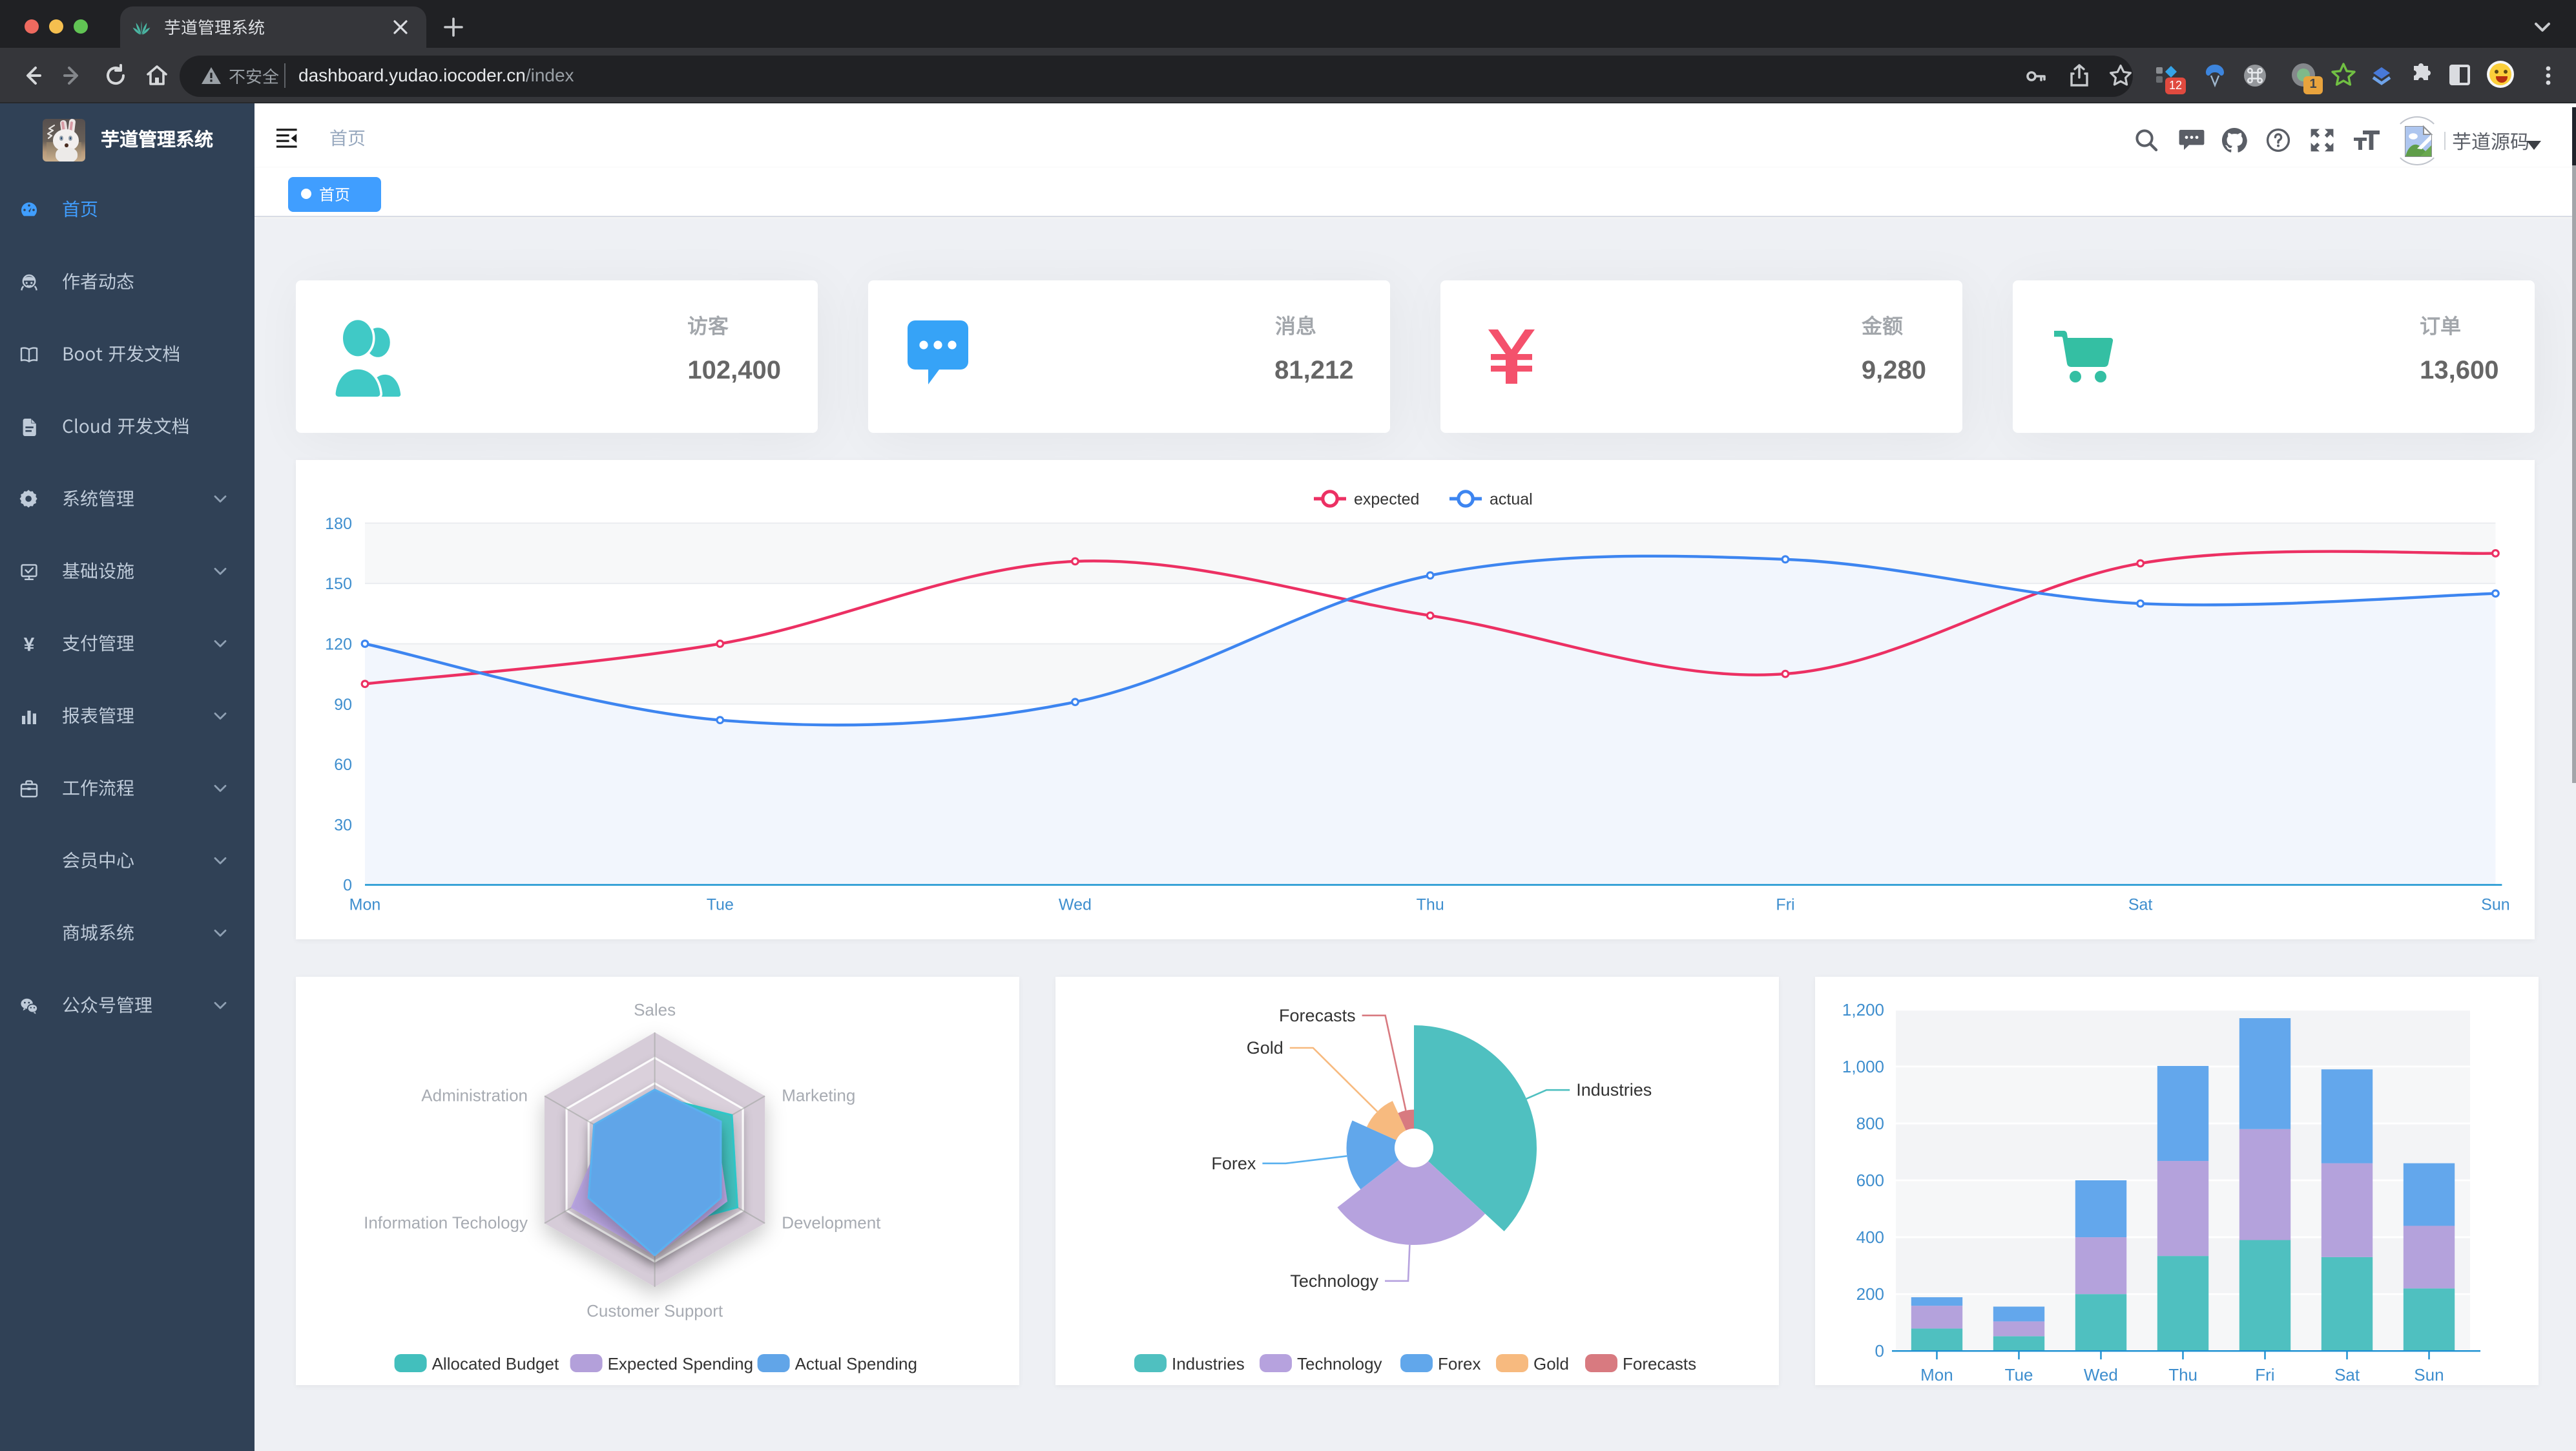  What do you see at coordinates (337, 523) in the screenshot?
I see `svg-text: 180` at bounding box center [337, 523].